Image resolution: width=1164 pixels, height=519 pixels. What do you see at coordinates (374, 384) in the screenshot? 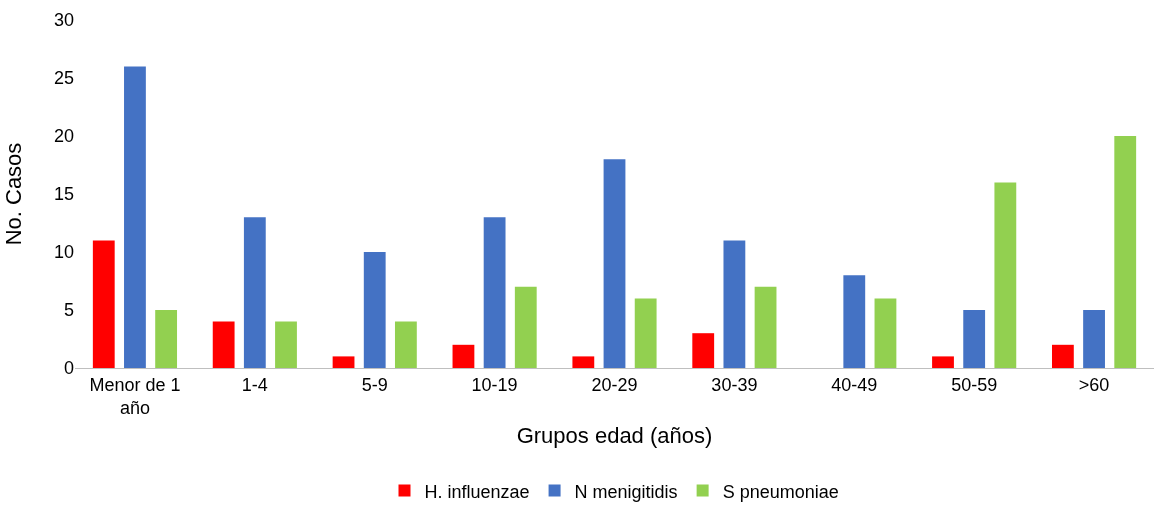
I see `x-tick-label: 5-9` at bounding box center [374, 384].